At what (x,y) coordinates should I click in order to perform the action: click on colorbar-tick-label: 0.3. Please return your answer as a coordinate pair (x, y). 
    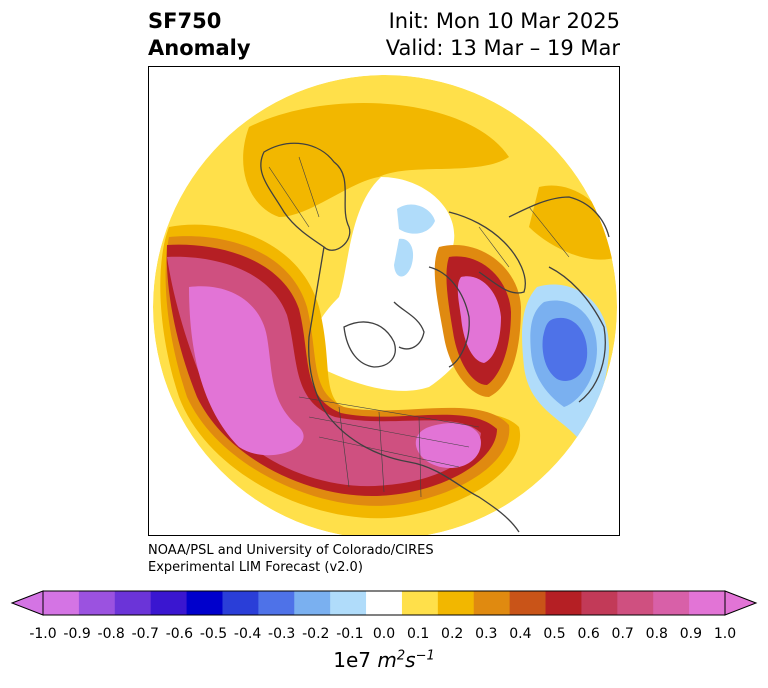
    Looking at the image, I should click on (486, 634).